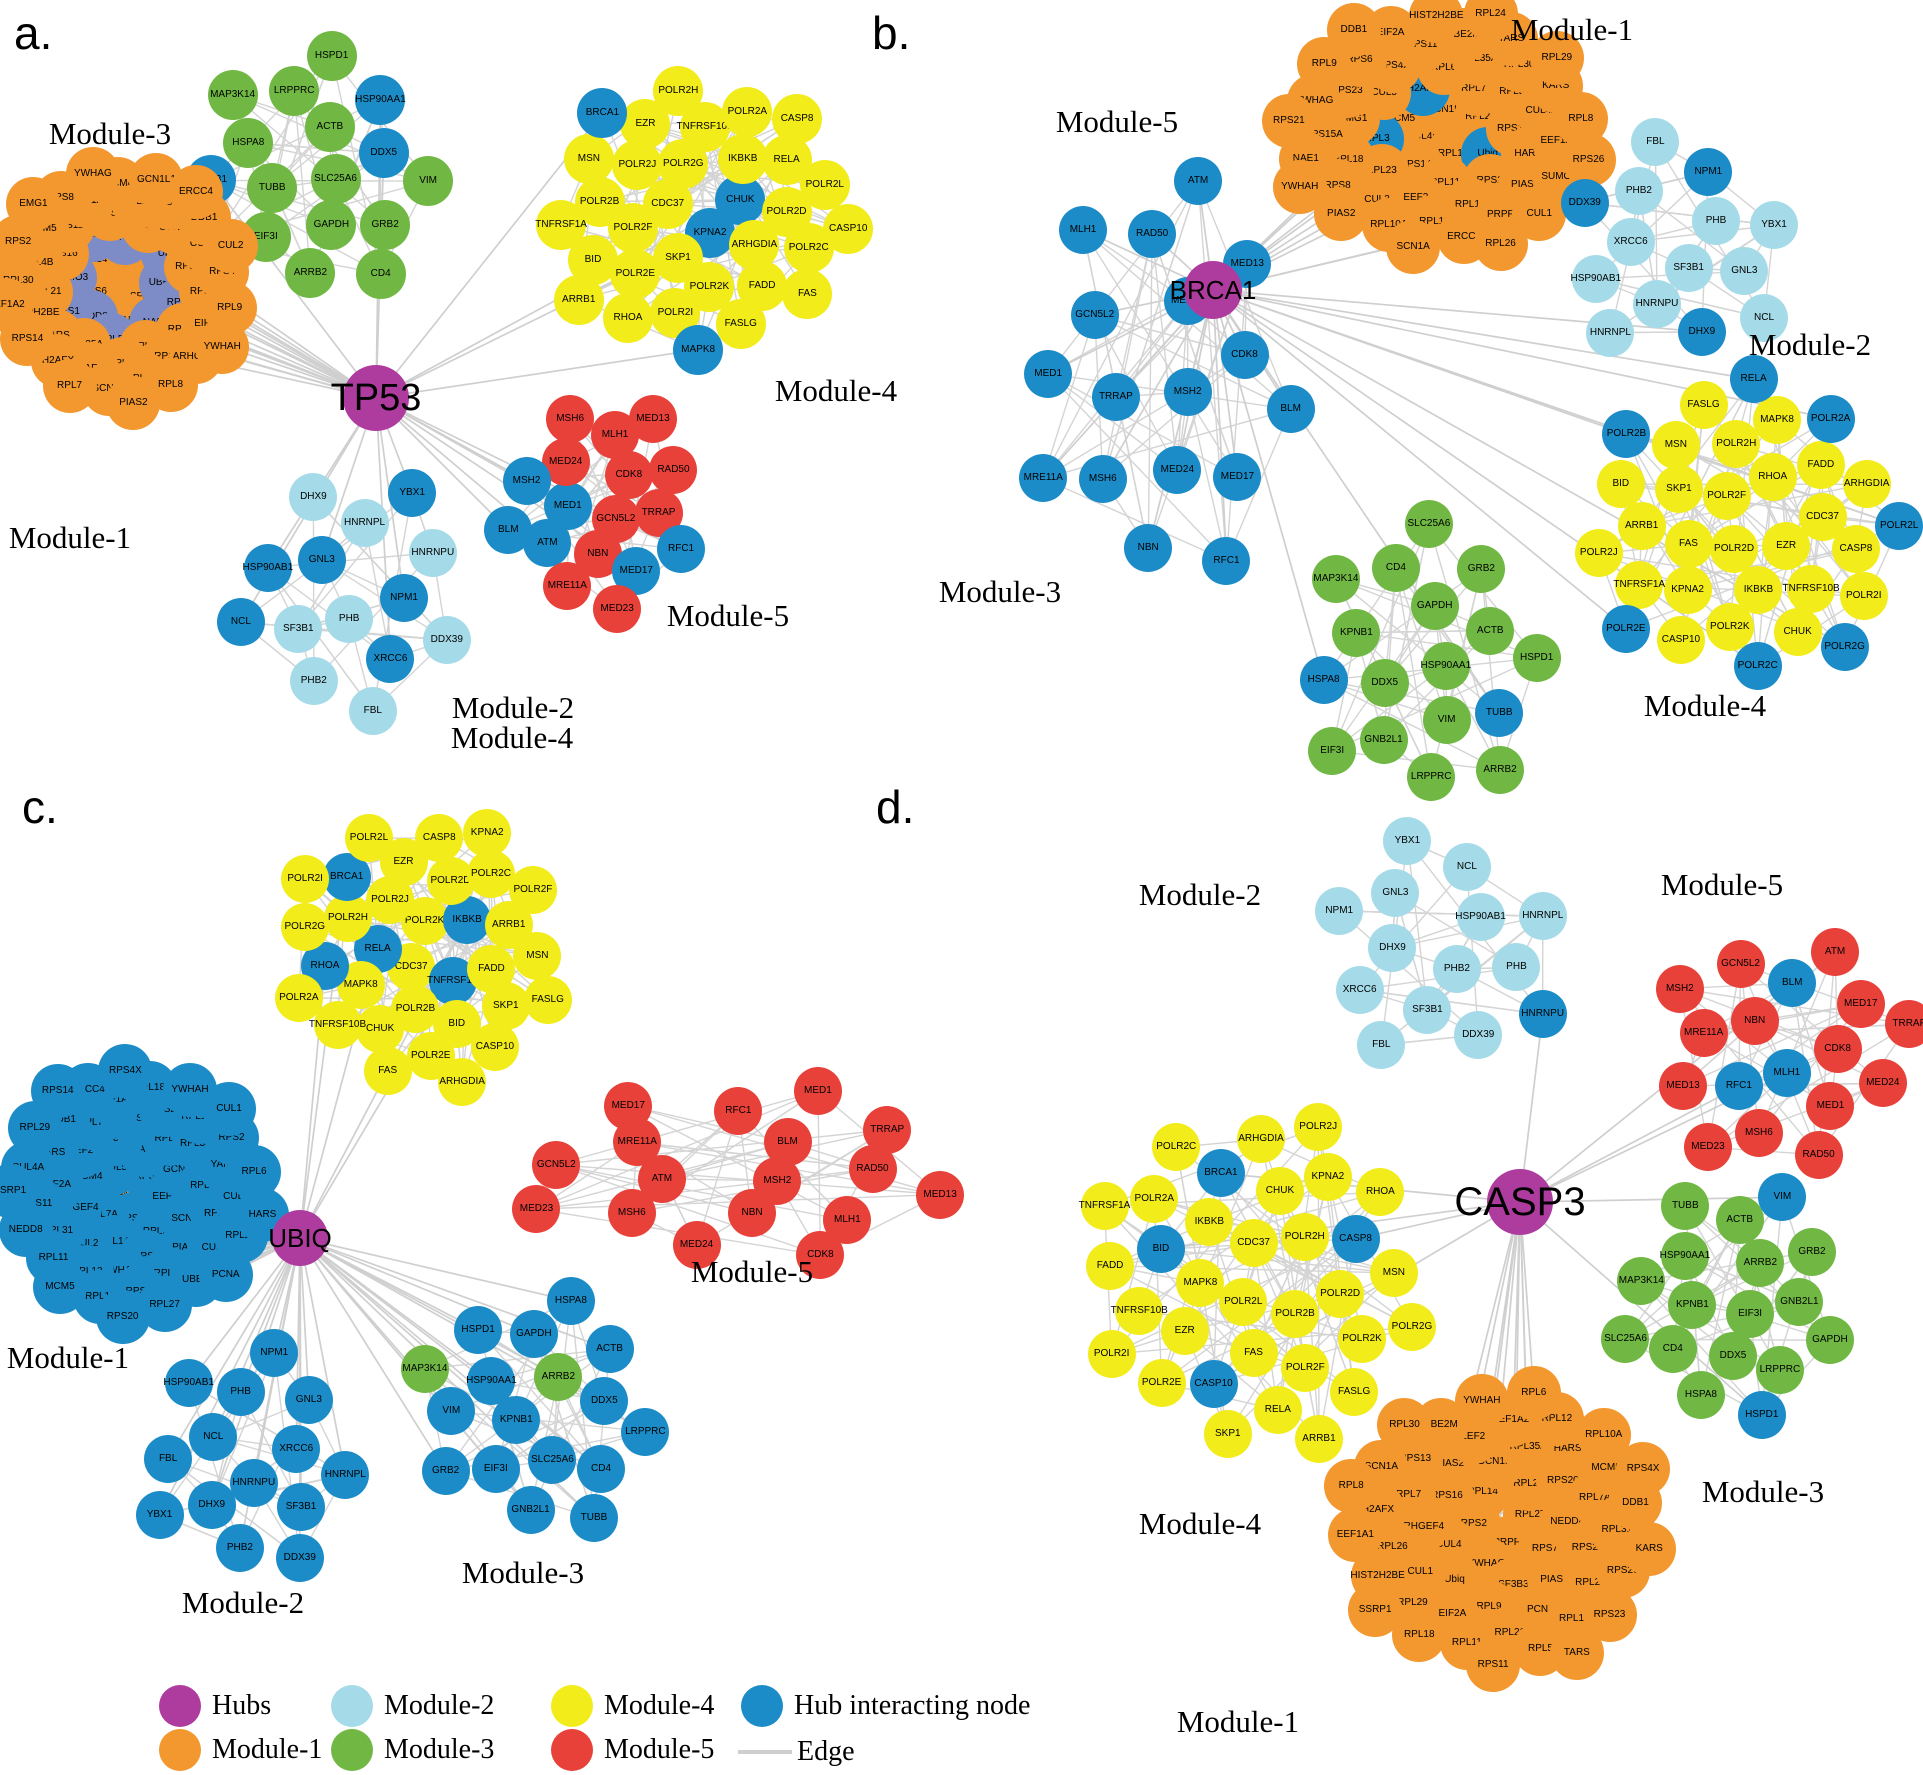  What do you see at coordinates (1750, 1313) in the screenshot?
I see `node-label: EIF3I` at bounding box center [1750, 1313].